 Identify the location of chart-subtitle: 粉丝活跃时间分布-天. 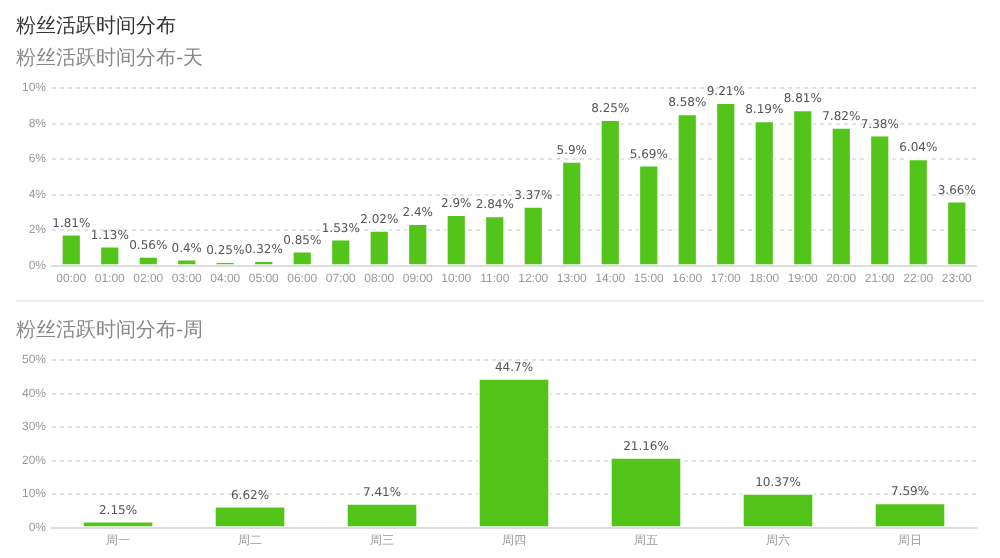
(110, 58).